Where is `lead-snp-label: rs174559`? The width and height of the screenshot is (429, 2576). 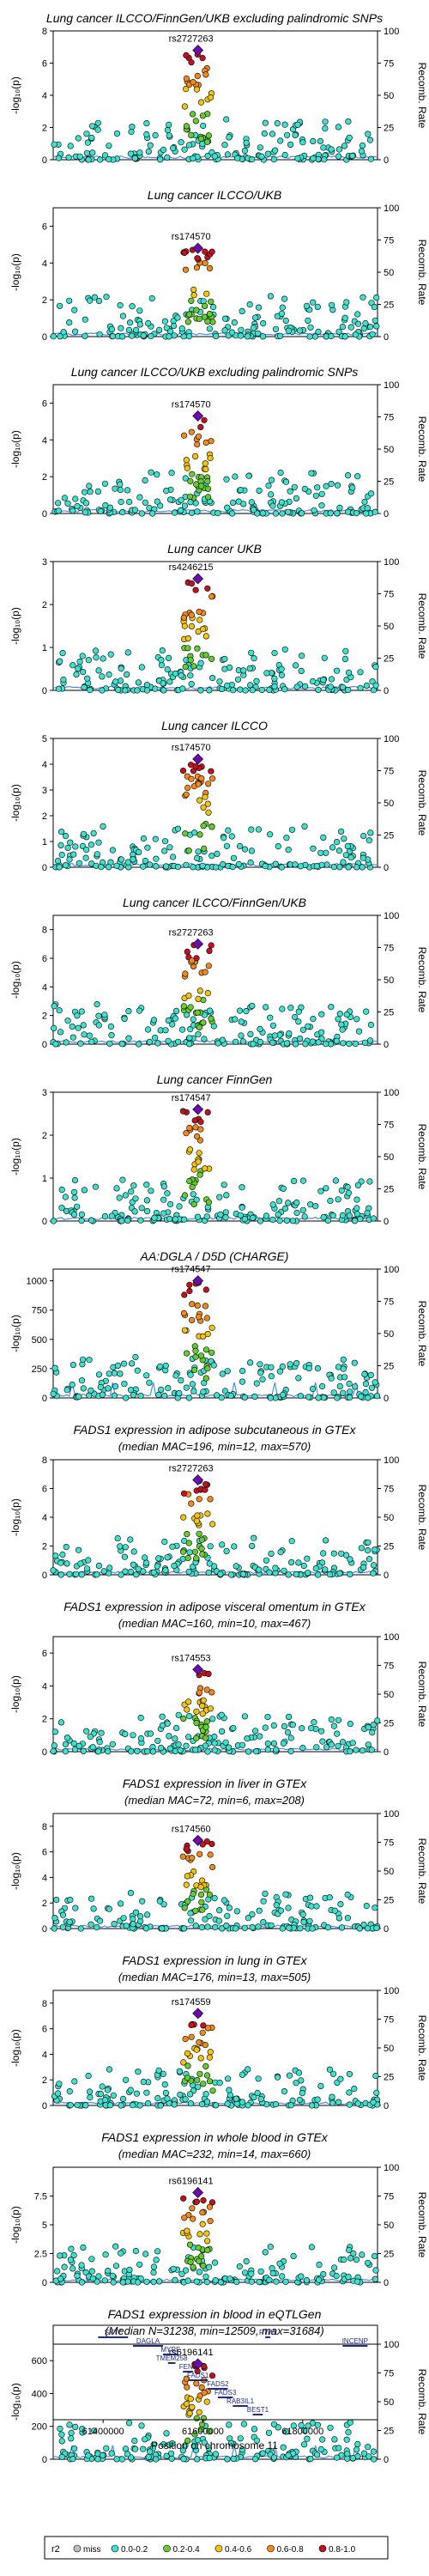
lead-snp-label: rs174559 is located at coordinates (191, 2003).